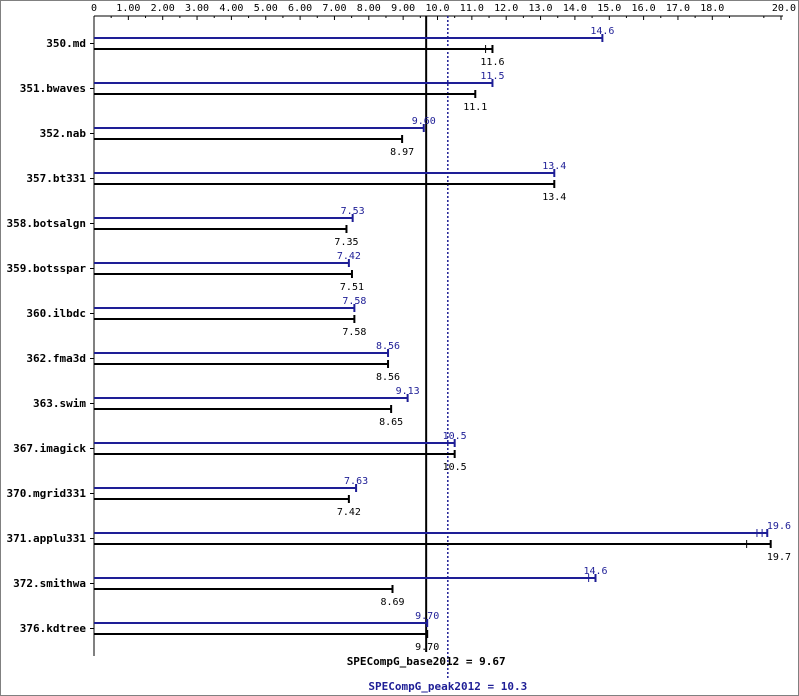 The image size is (799, 696). I want to click on base-value-label: 10.5, so click(455, 467).